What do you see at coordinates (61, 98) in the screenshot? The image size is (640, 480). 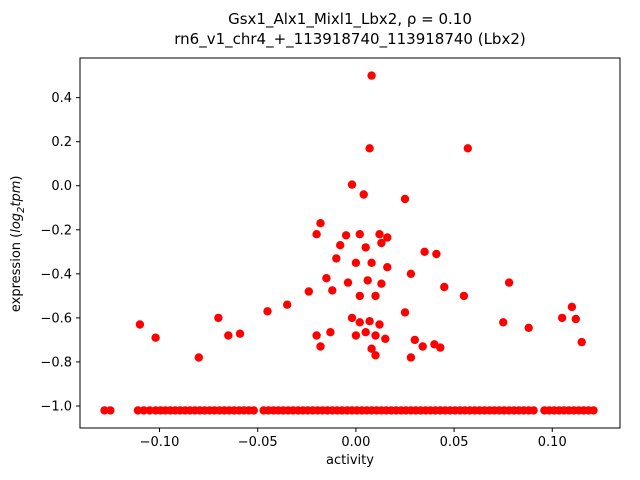 I see `y-tick-label: 0.4` at bounding box center [61, 98].